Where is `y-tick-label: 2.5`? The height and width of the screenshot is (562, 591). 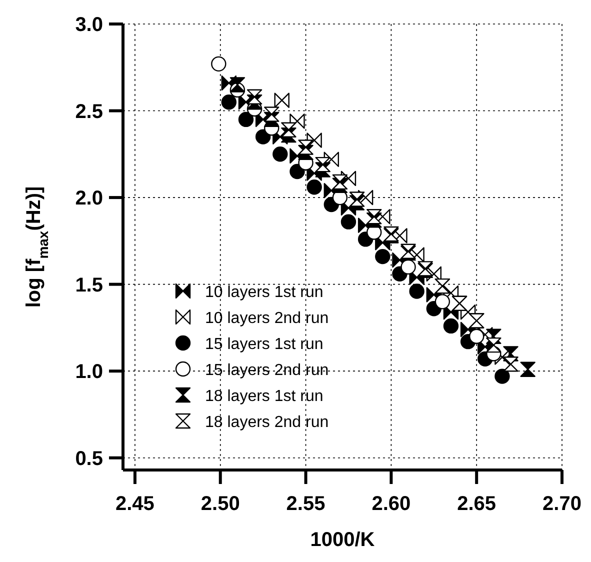 y-tick-label: 2.5 is located at coordinates (89, 111).